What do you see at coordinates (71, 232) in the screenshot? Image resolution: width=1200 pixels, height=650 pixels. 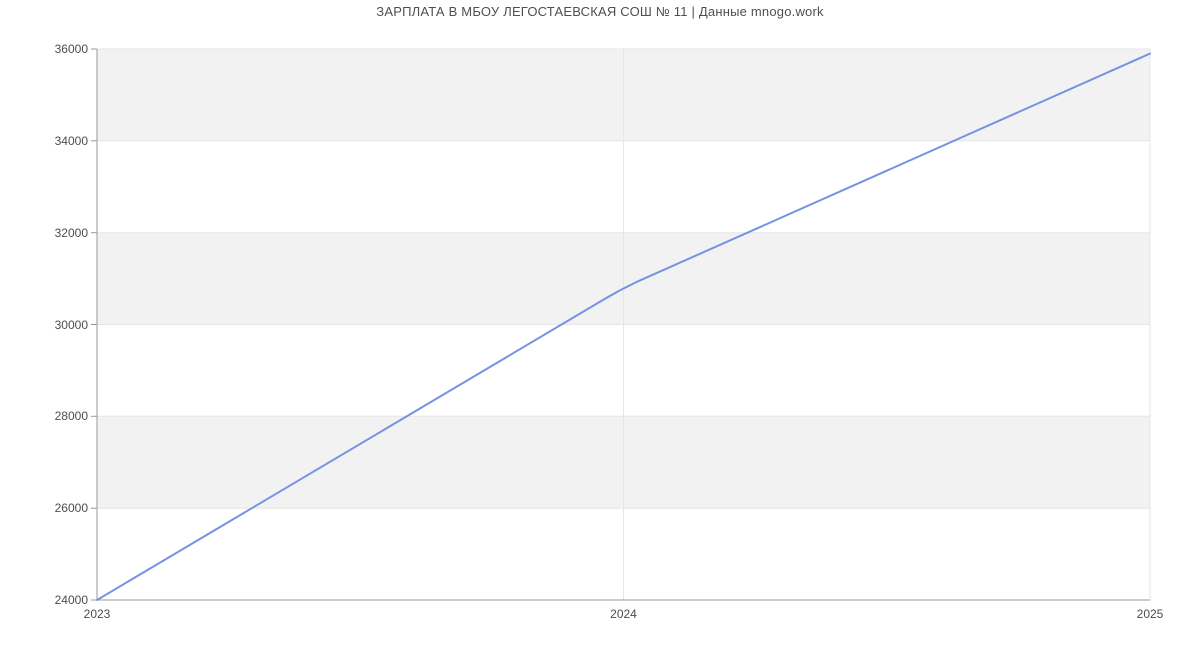 I see `y-axis-label: 32000` at bounding box center [71, 232].